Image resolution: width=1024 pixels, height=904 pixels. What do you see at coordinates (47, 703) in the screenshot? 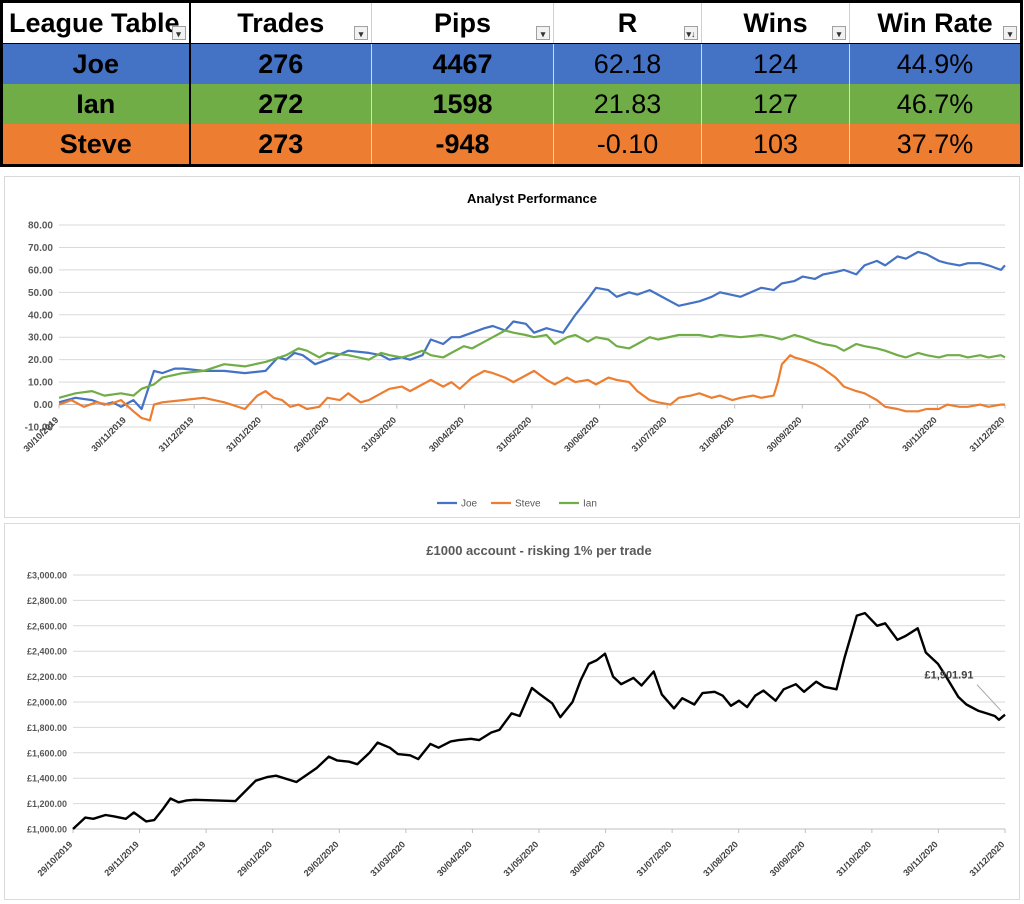
I see `y-tick-label: £2,000.00` at bounding box center [47, 703].